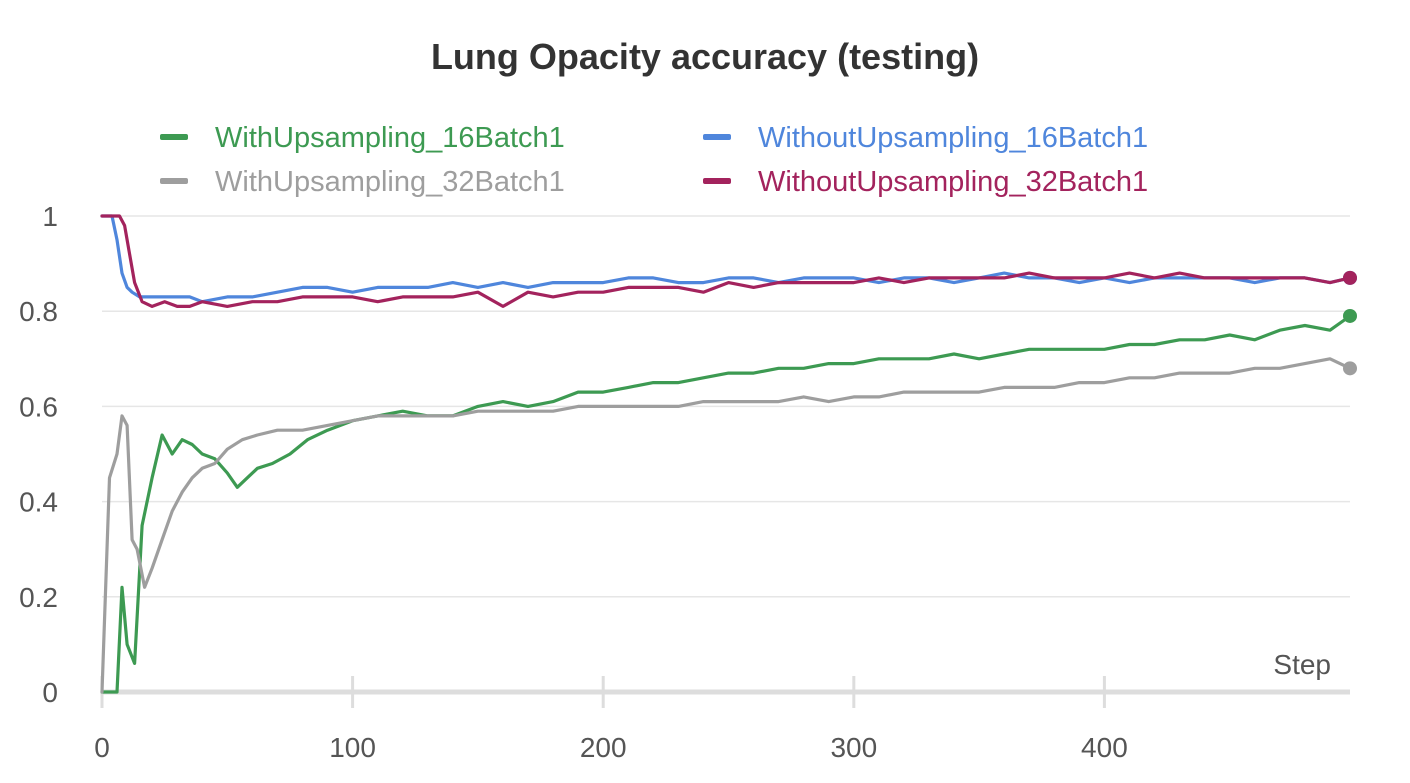 This screenshot has height=783, width=1410. I want to click on legend-label: WithUpsampling_32Batch1, so click(390, 182).